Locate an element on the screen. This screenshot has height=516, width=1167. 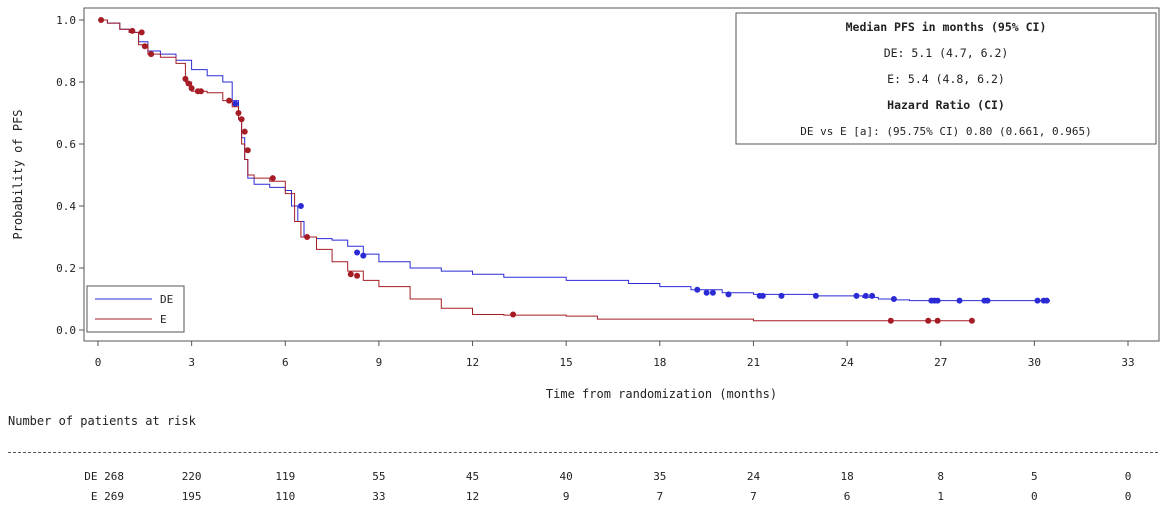
risk-table-separator is located at coordinates (583, 452).